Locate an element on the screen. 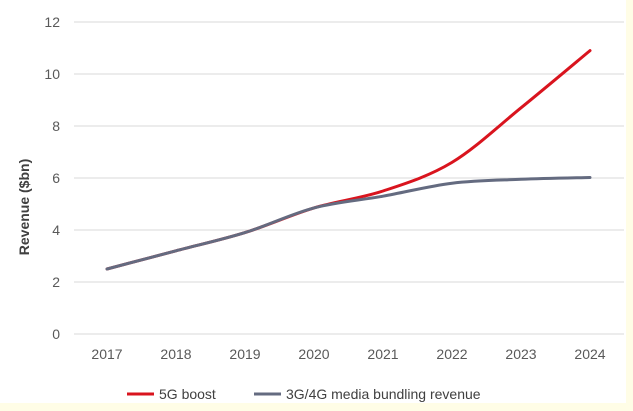 This screenshot has width=633, height=411. x-tick-label: 2024 is located at coordinates (589, 354).